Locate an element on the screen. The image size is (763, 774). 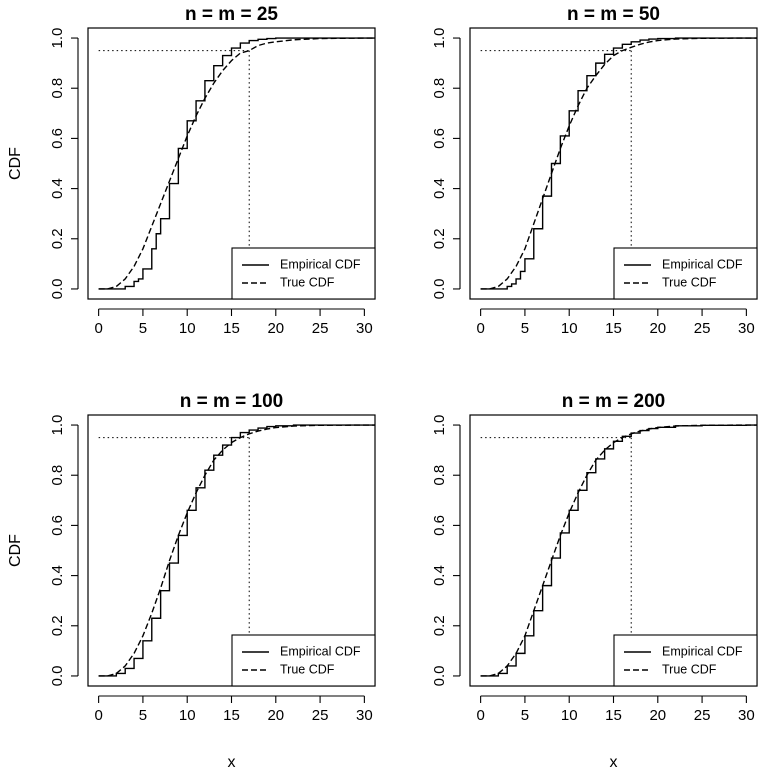
panel-title: n = m = 200 is located at coordinates (614, 401).